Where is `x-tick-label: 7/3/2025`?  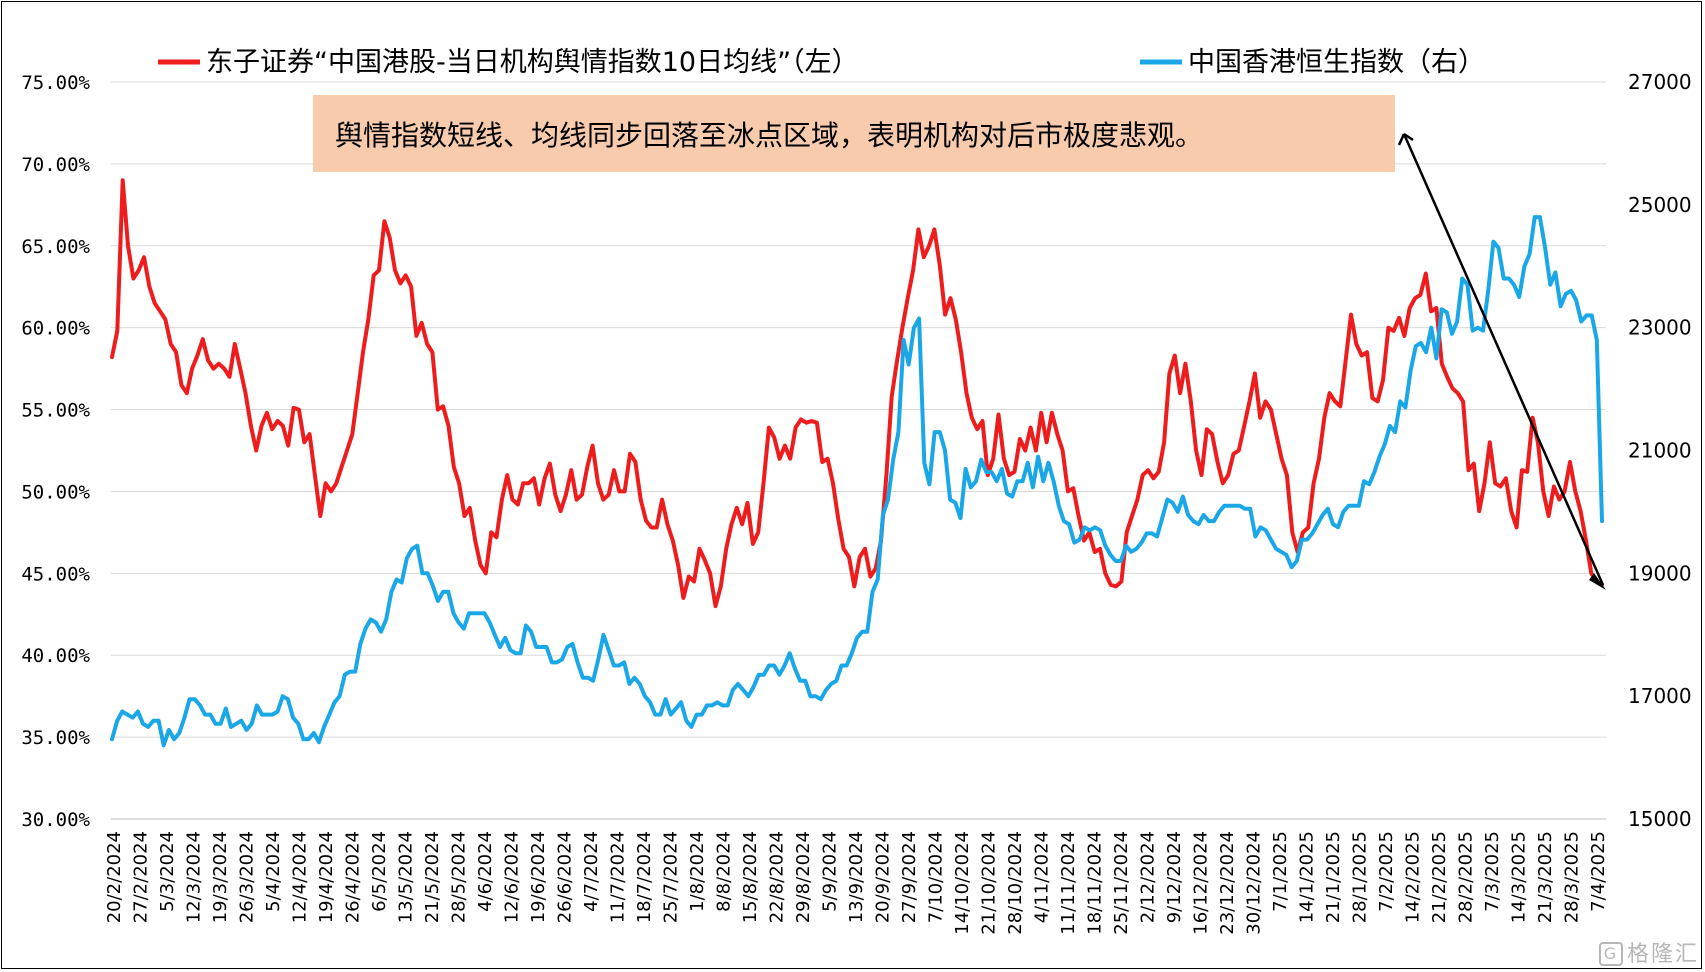 x-tick-label: 7/3/2025 is located at coordinates (1492, 871).